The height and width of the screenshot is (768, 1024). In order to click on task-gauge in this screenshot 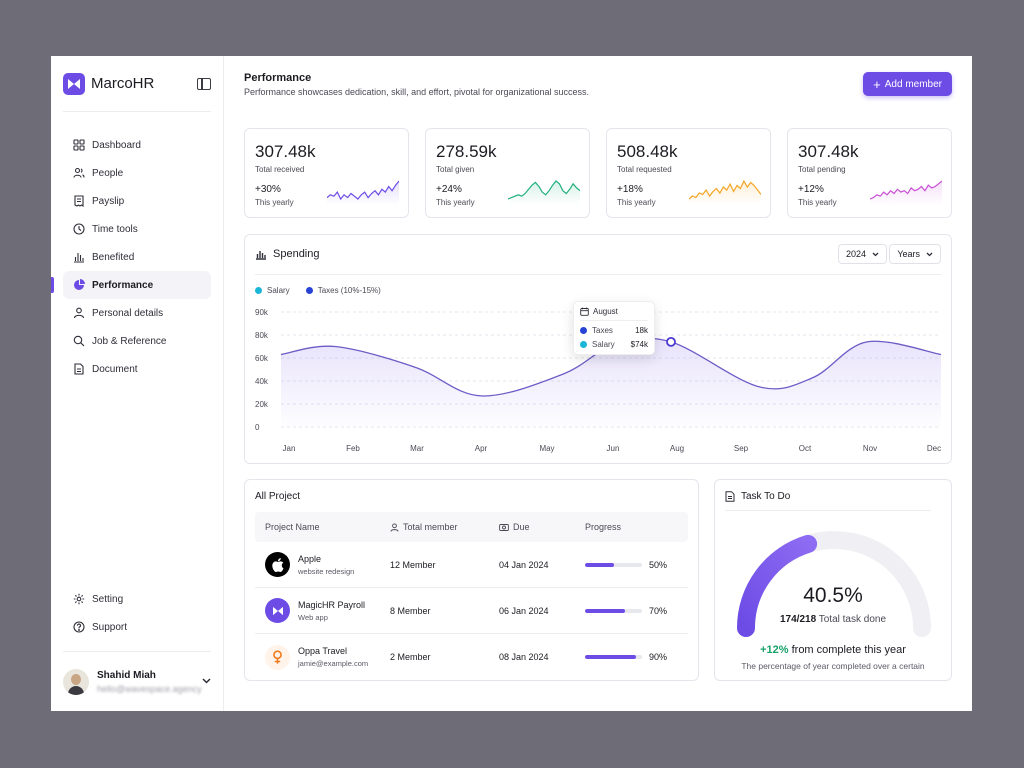, I will do `click(834, 584)`.